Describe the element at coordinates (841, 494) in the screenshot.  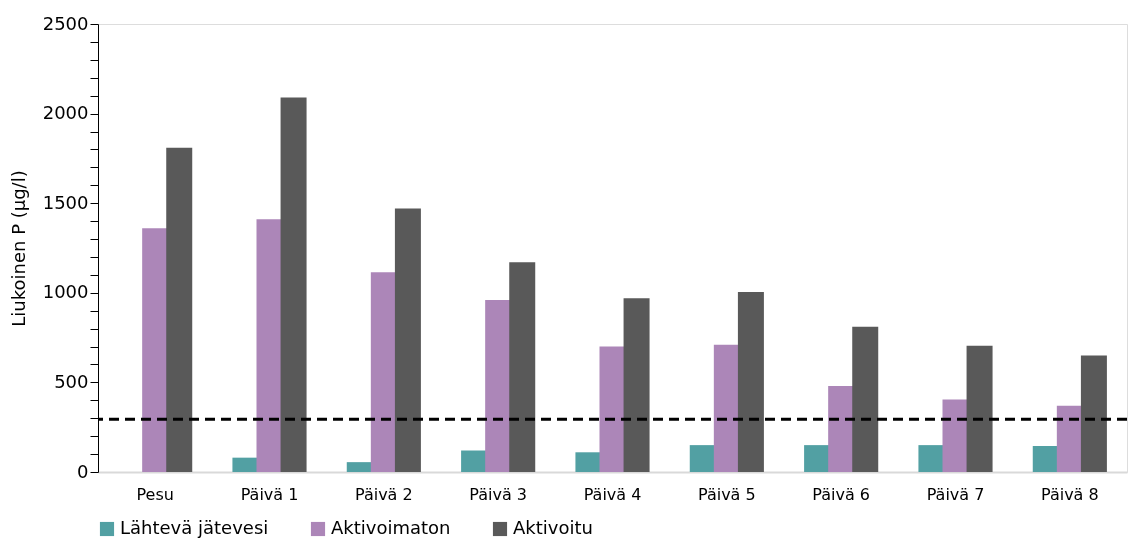
I see `x-tick-label: Päivä 6` at that location.